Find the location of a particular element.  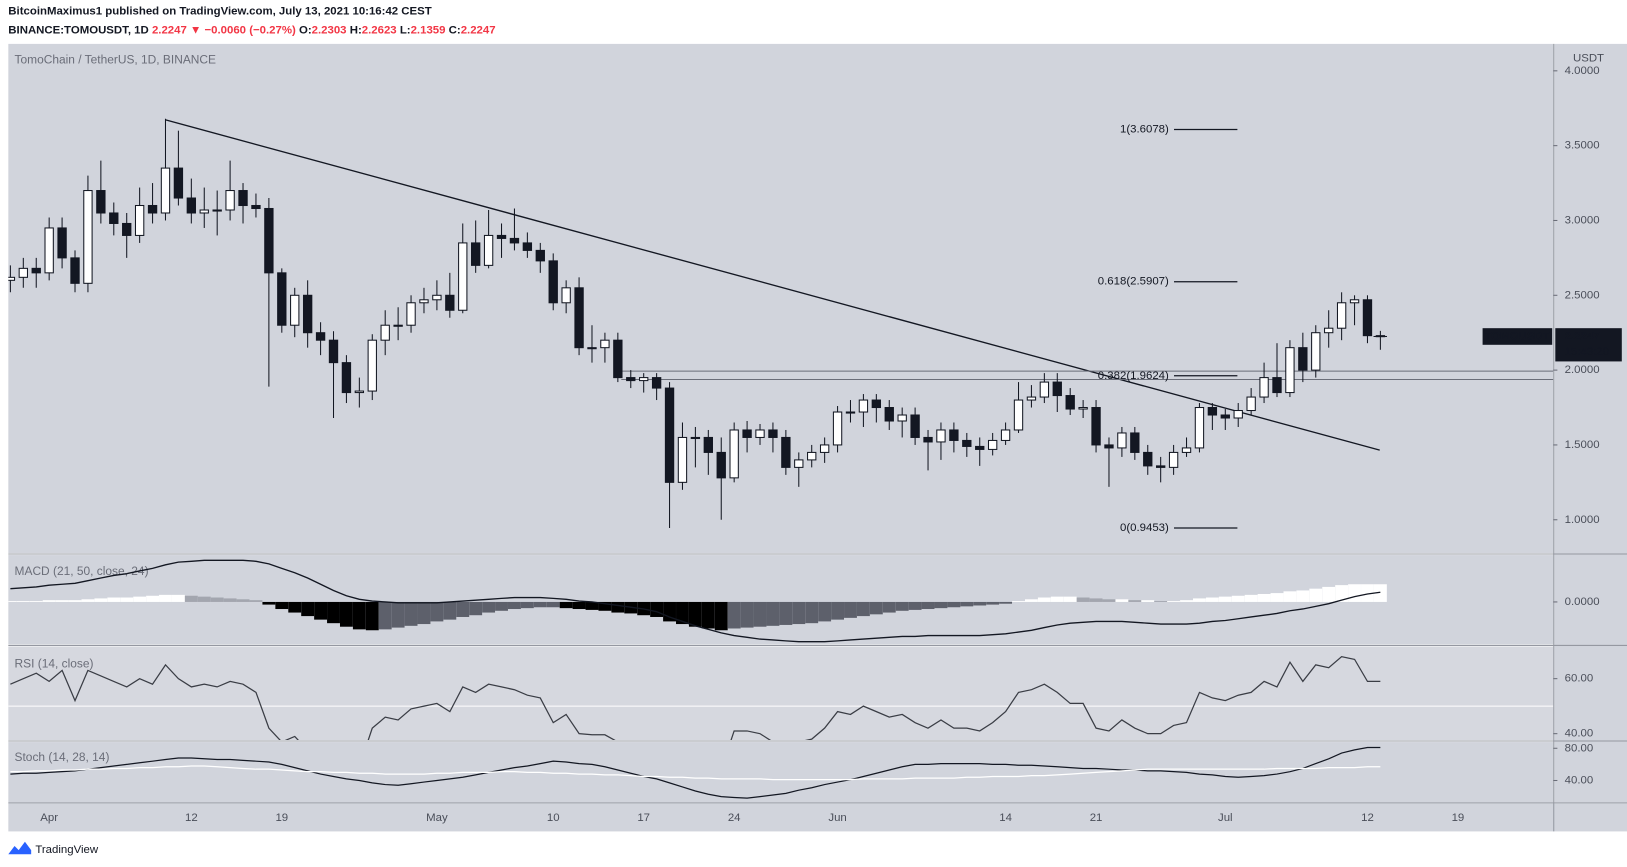

price-badge-label: 2.2247 is located at coordinates (1582, 337).